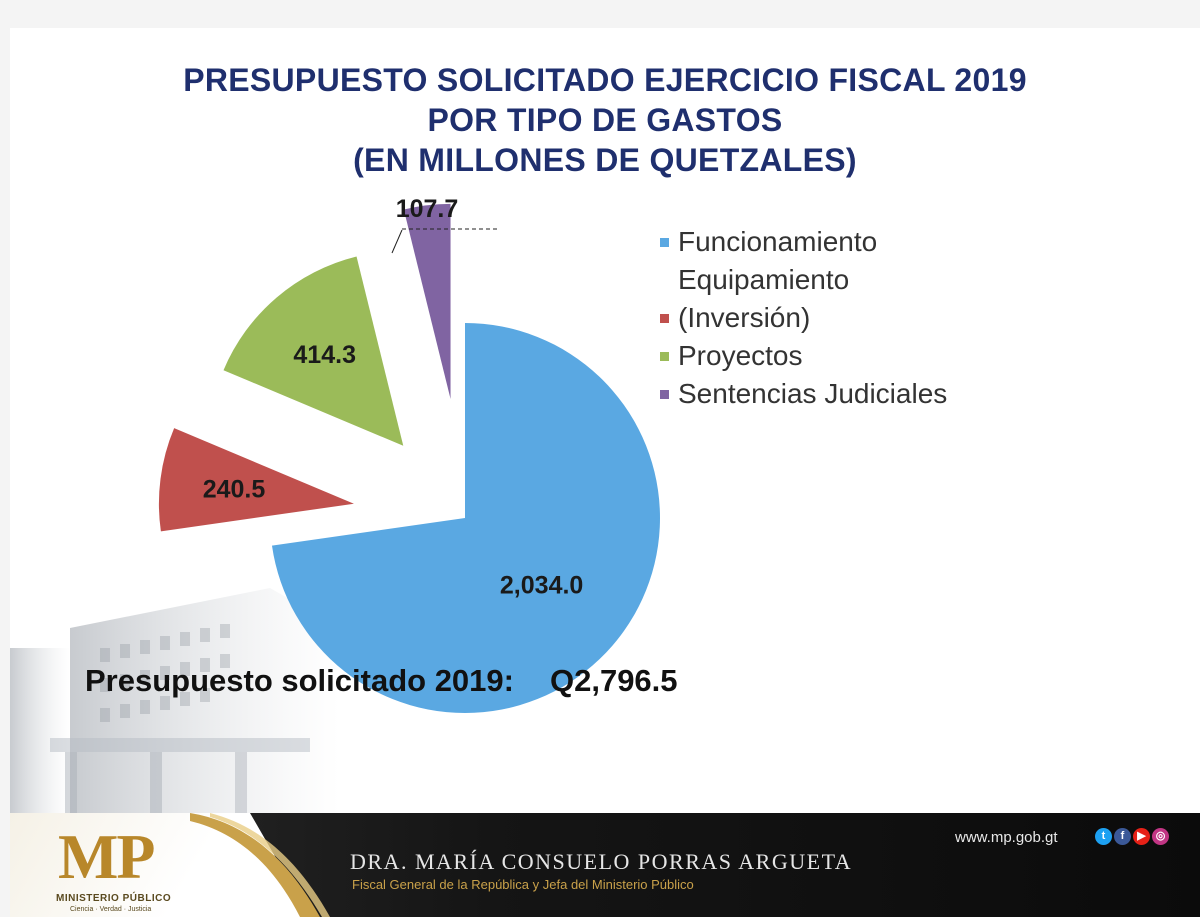  What do you see at coordinates (664, 394) in the screenshot?
I see `legend-swatch-sentencias` at bounding box center [664, 394].